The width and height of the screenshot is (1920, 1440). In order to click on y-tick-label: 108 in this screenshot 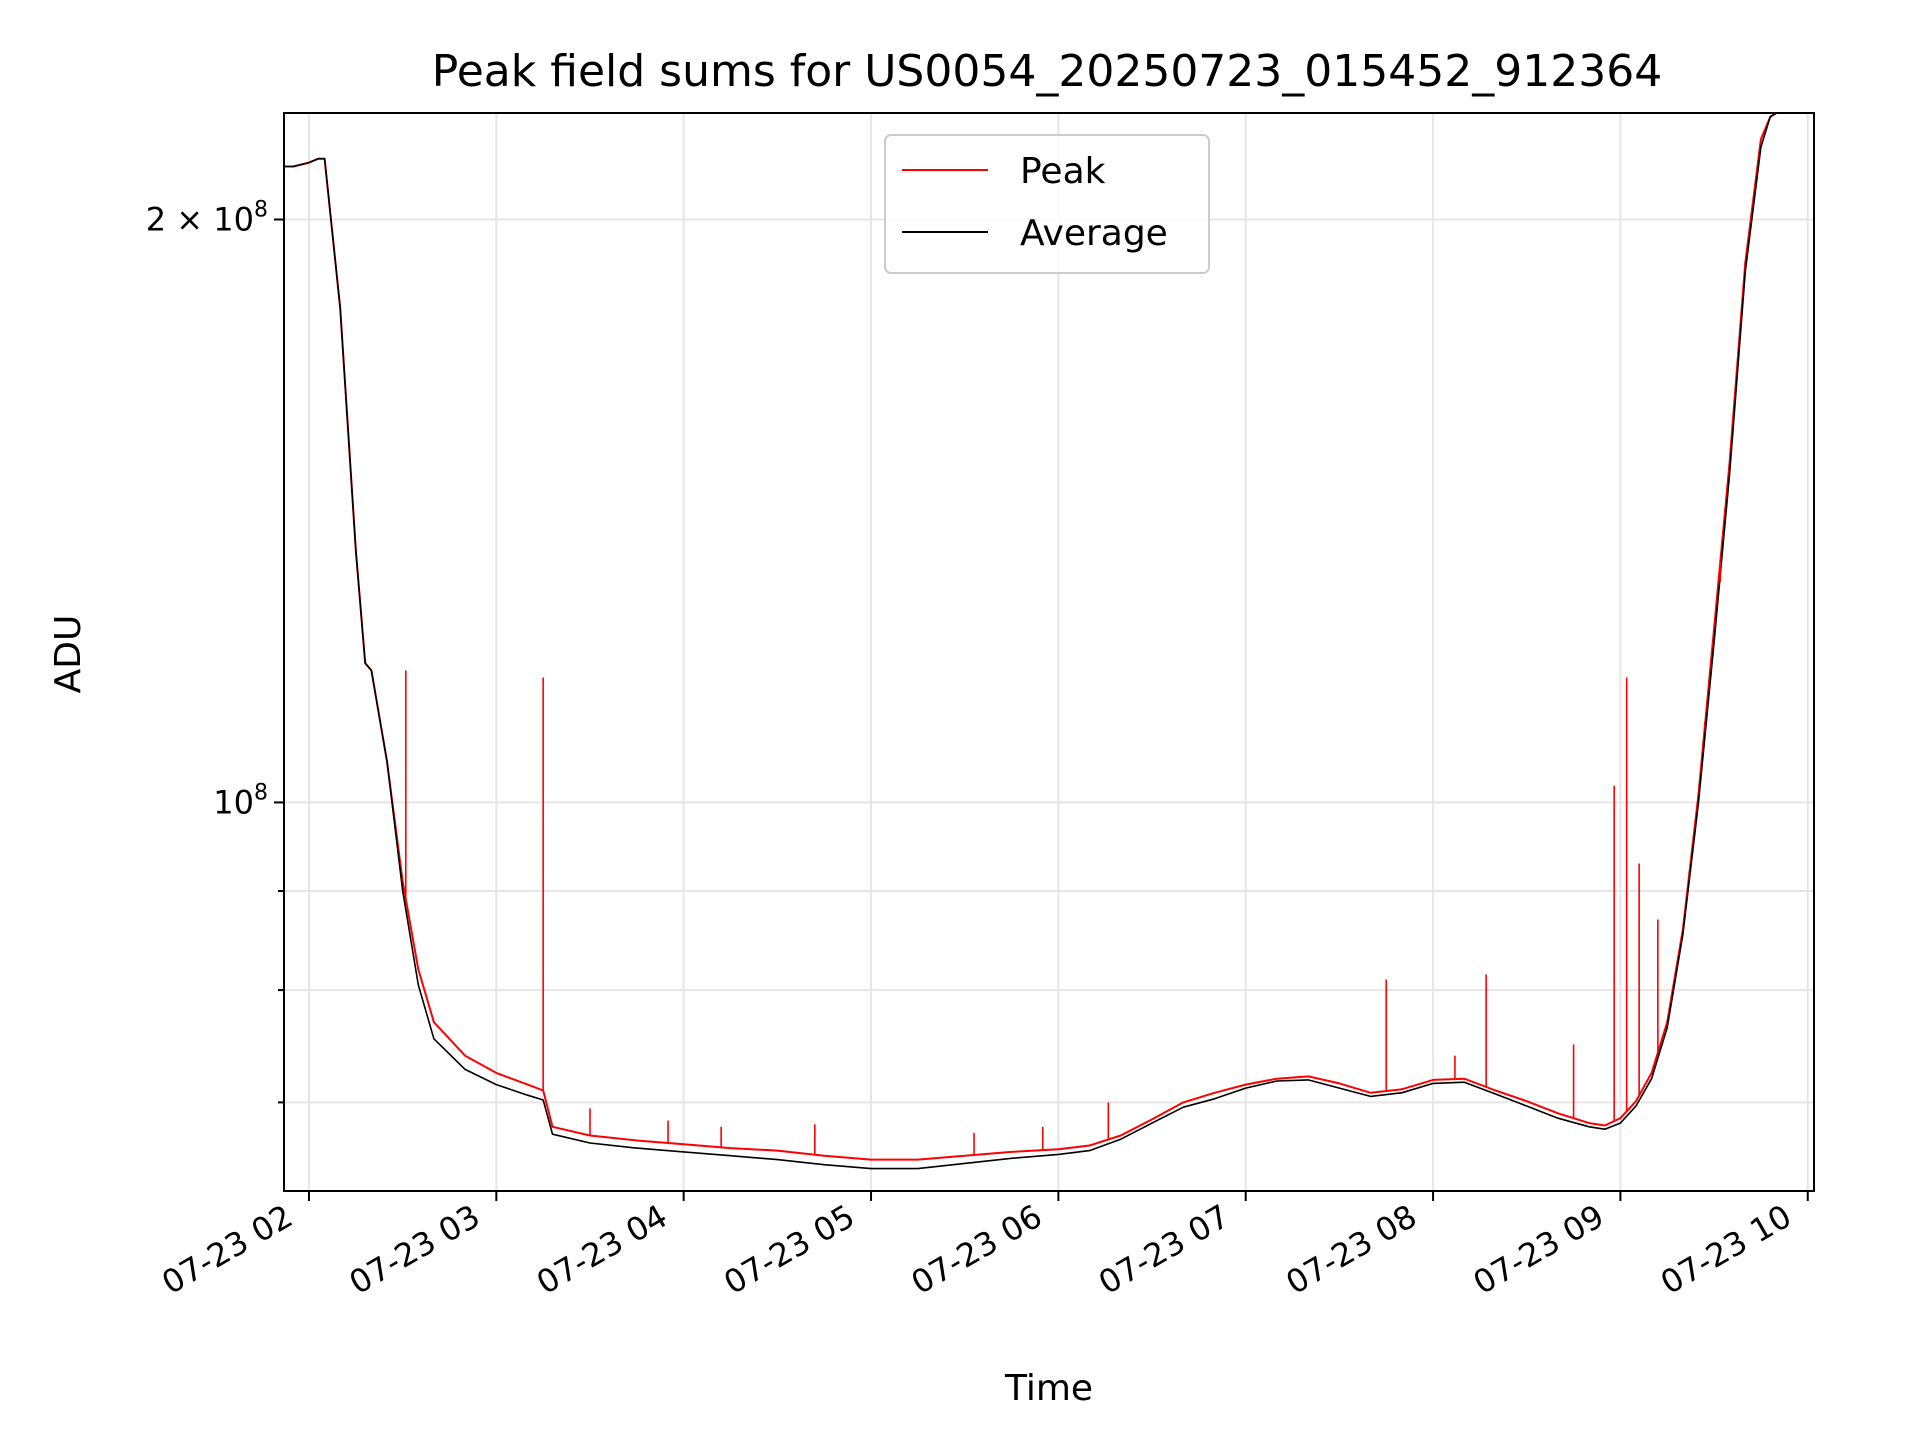, I will do `click(240, 800)`.